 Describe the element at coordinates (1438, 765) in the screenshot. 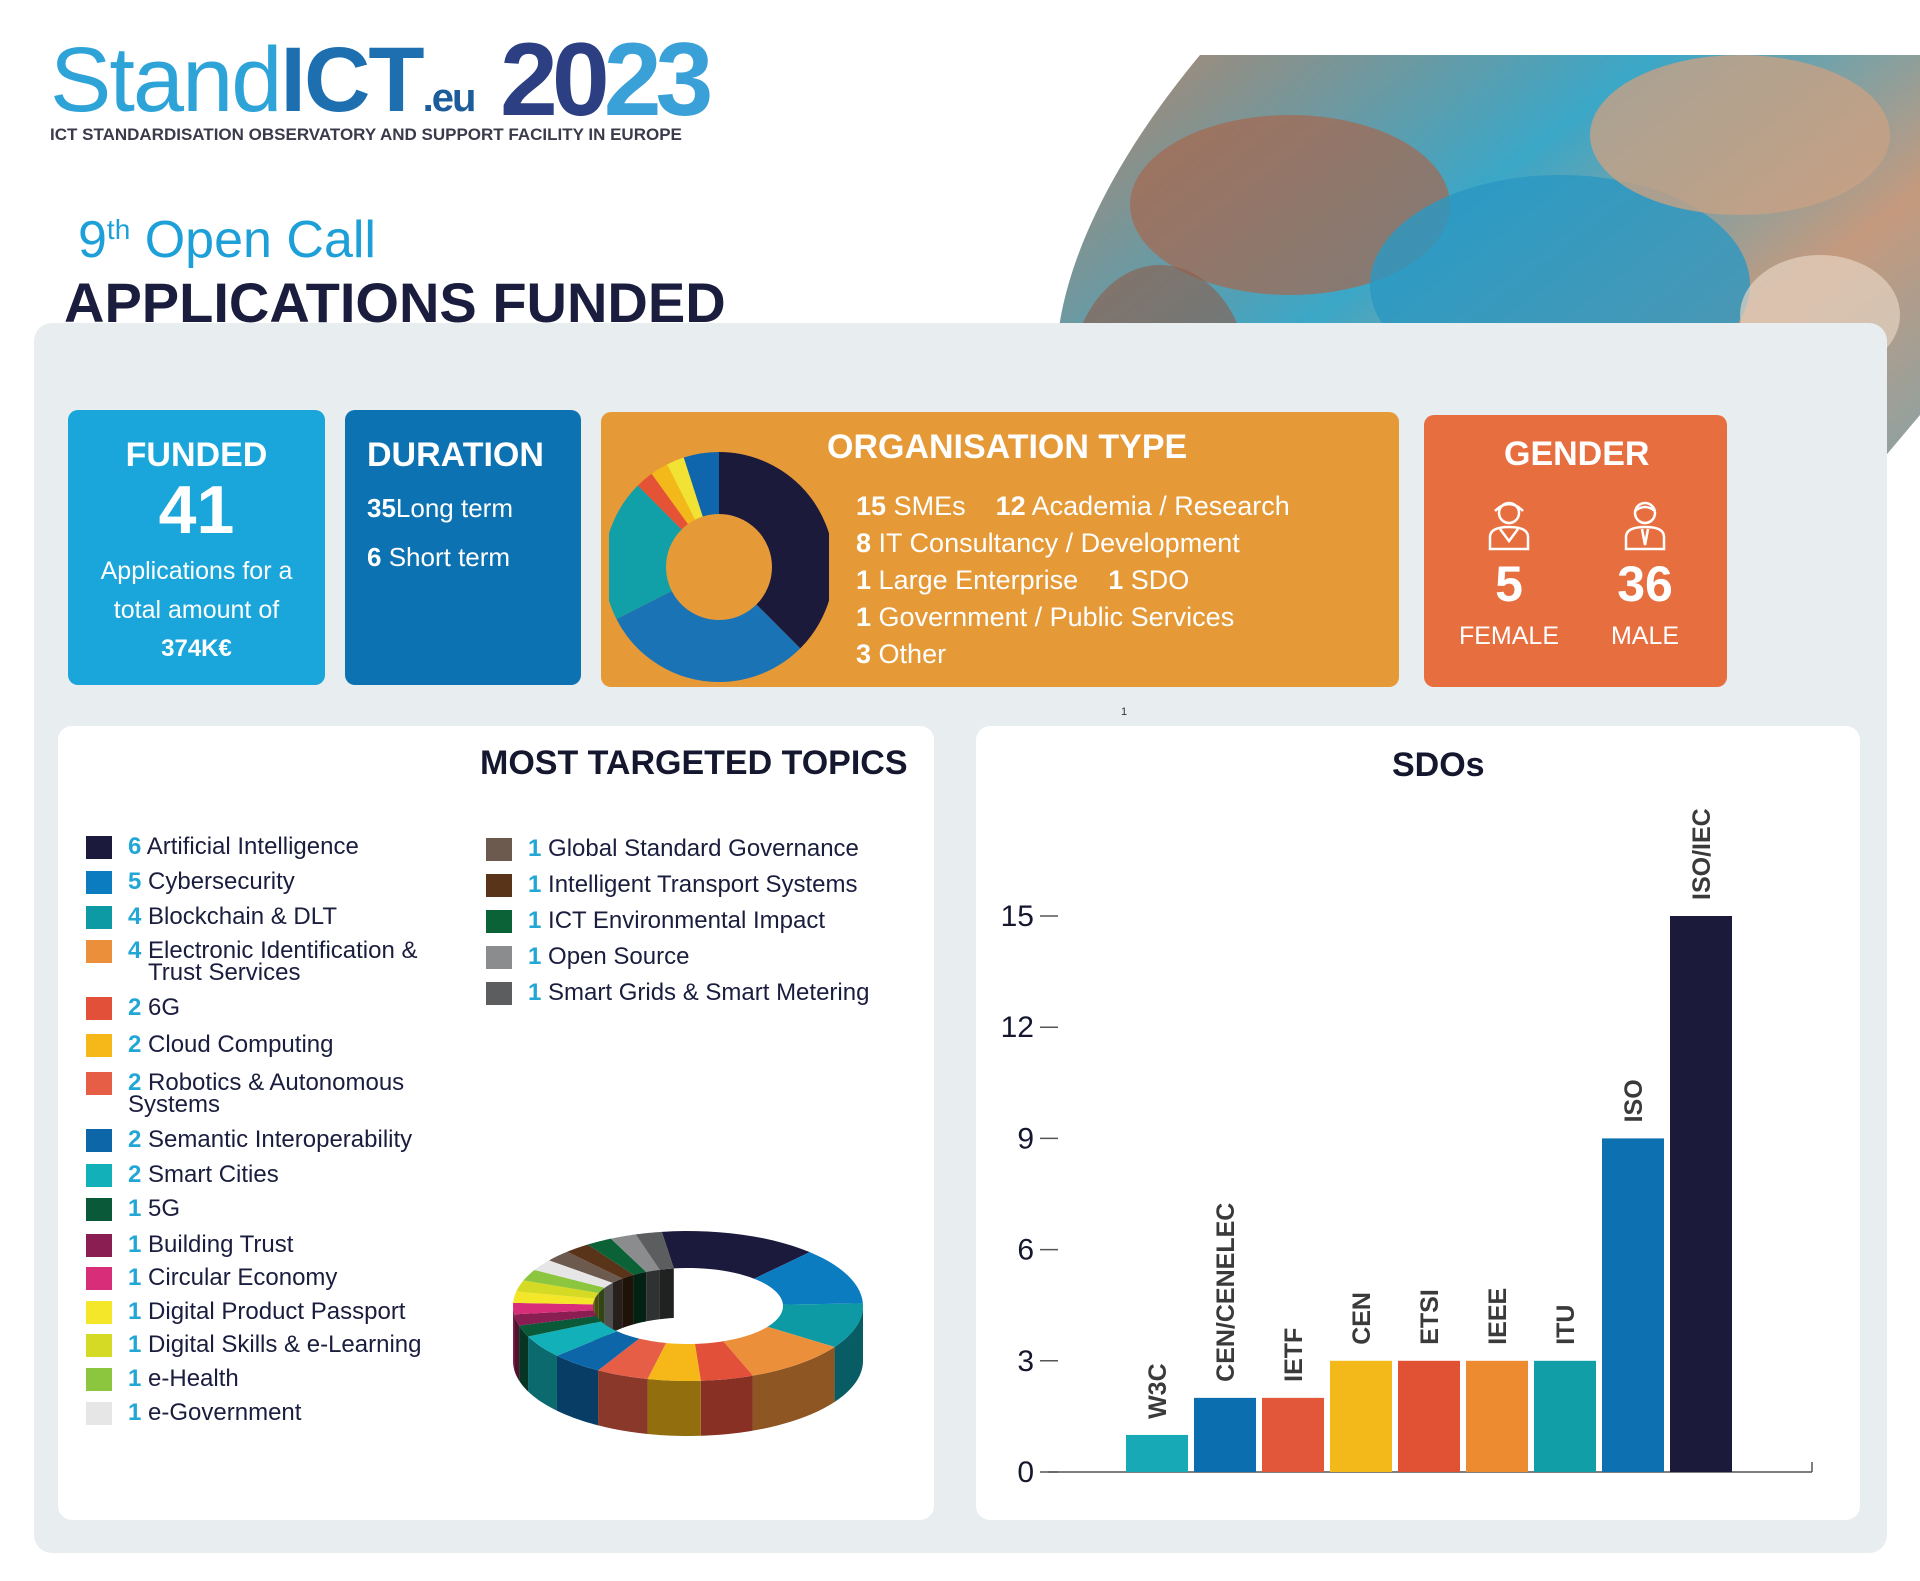

I see `sdo-chart-title: SDOs` at that location.